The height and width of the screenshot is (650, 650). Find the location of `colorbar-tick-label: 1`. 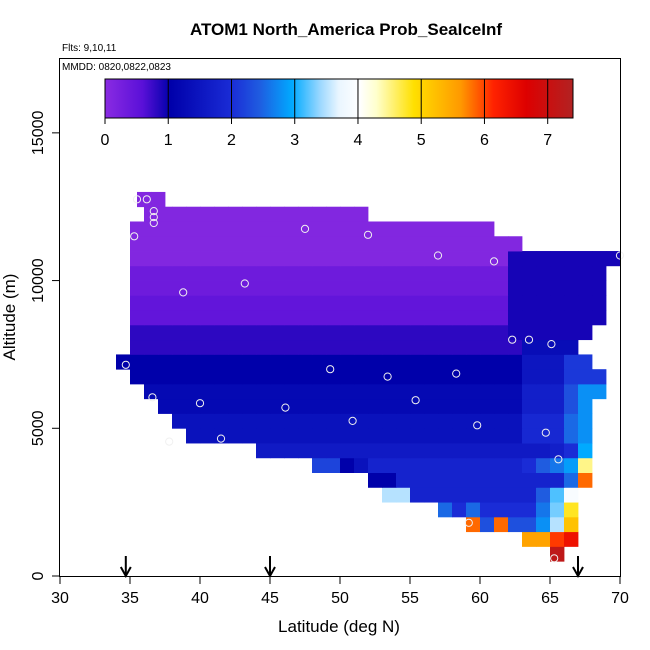

colorbar-tick-label: 1 is located at coordinates (168, 140).